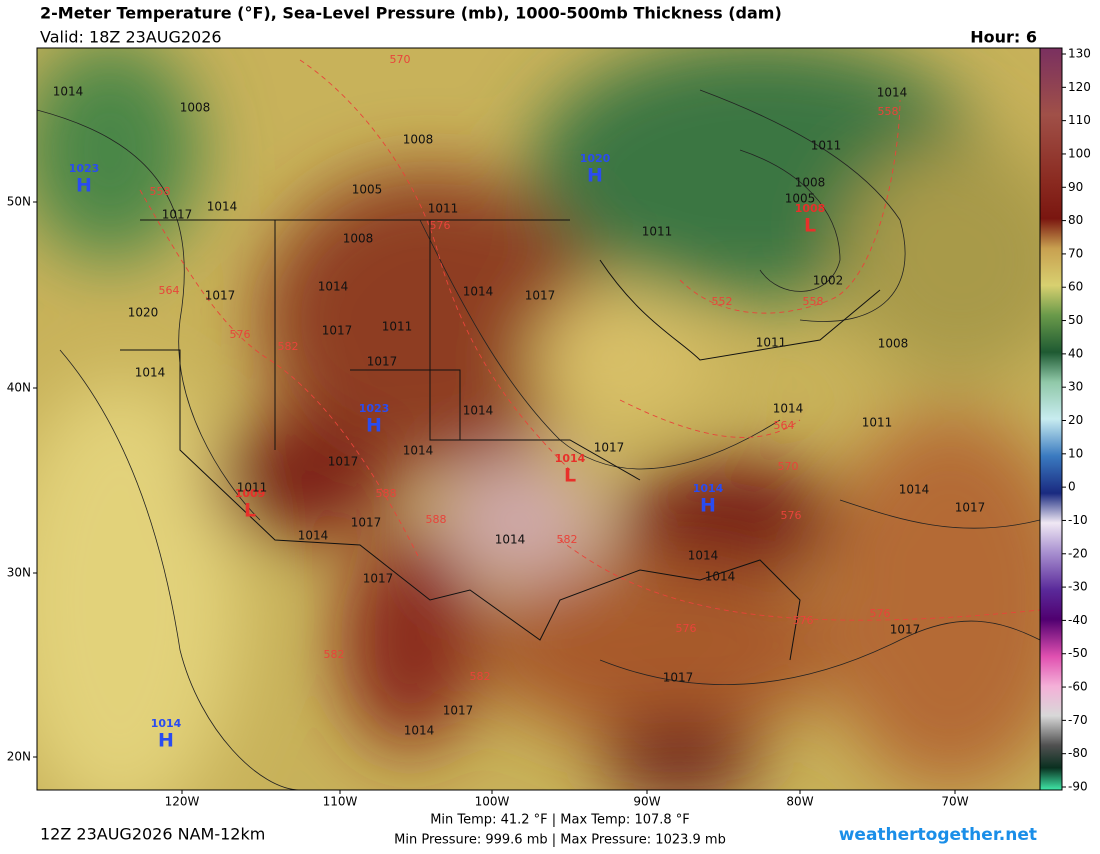  What do you see at coordinates (1075, 453) in the screenshot?
I see `colorbar-label: 10` at bounding box center [1075, 453].